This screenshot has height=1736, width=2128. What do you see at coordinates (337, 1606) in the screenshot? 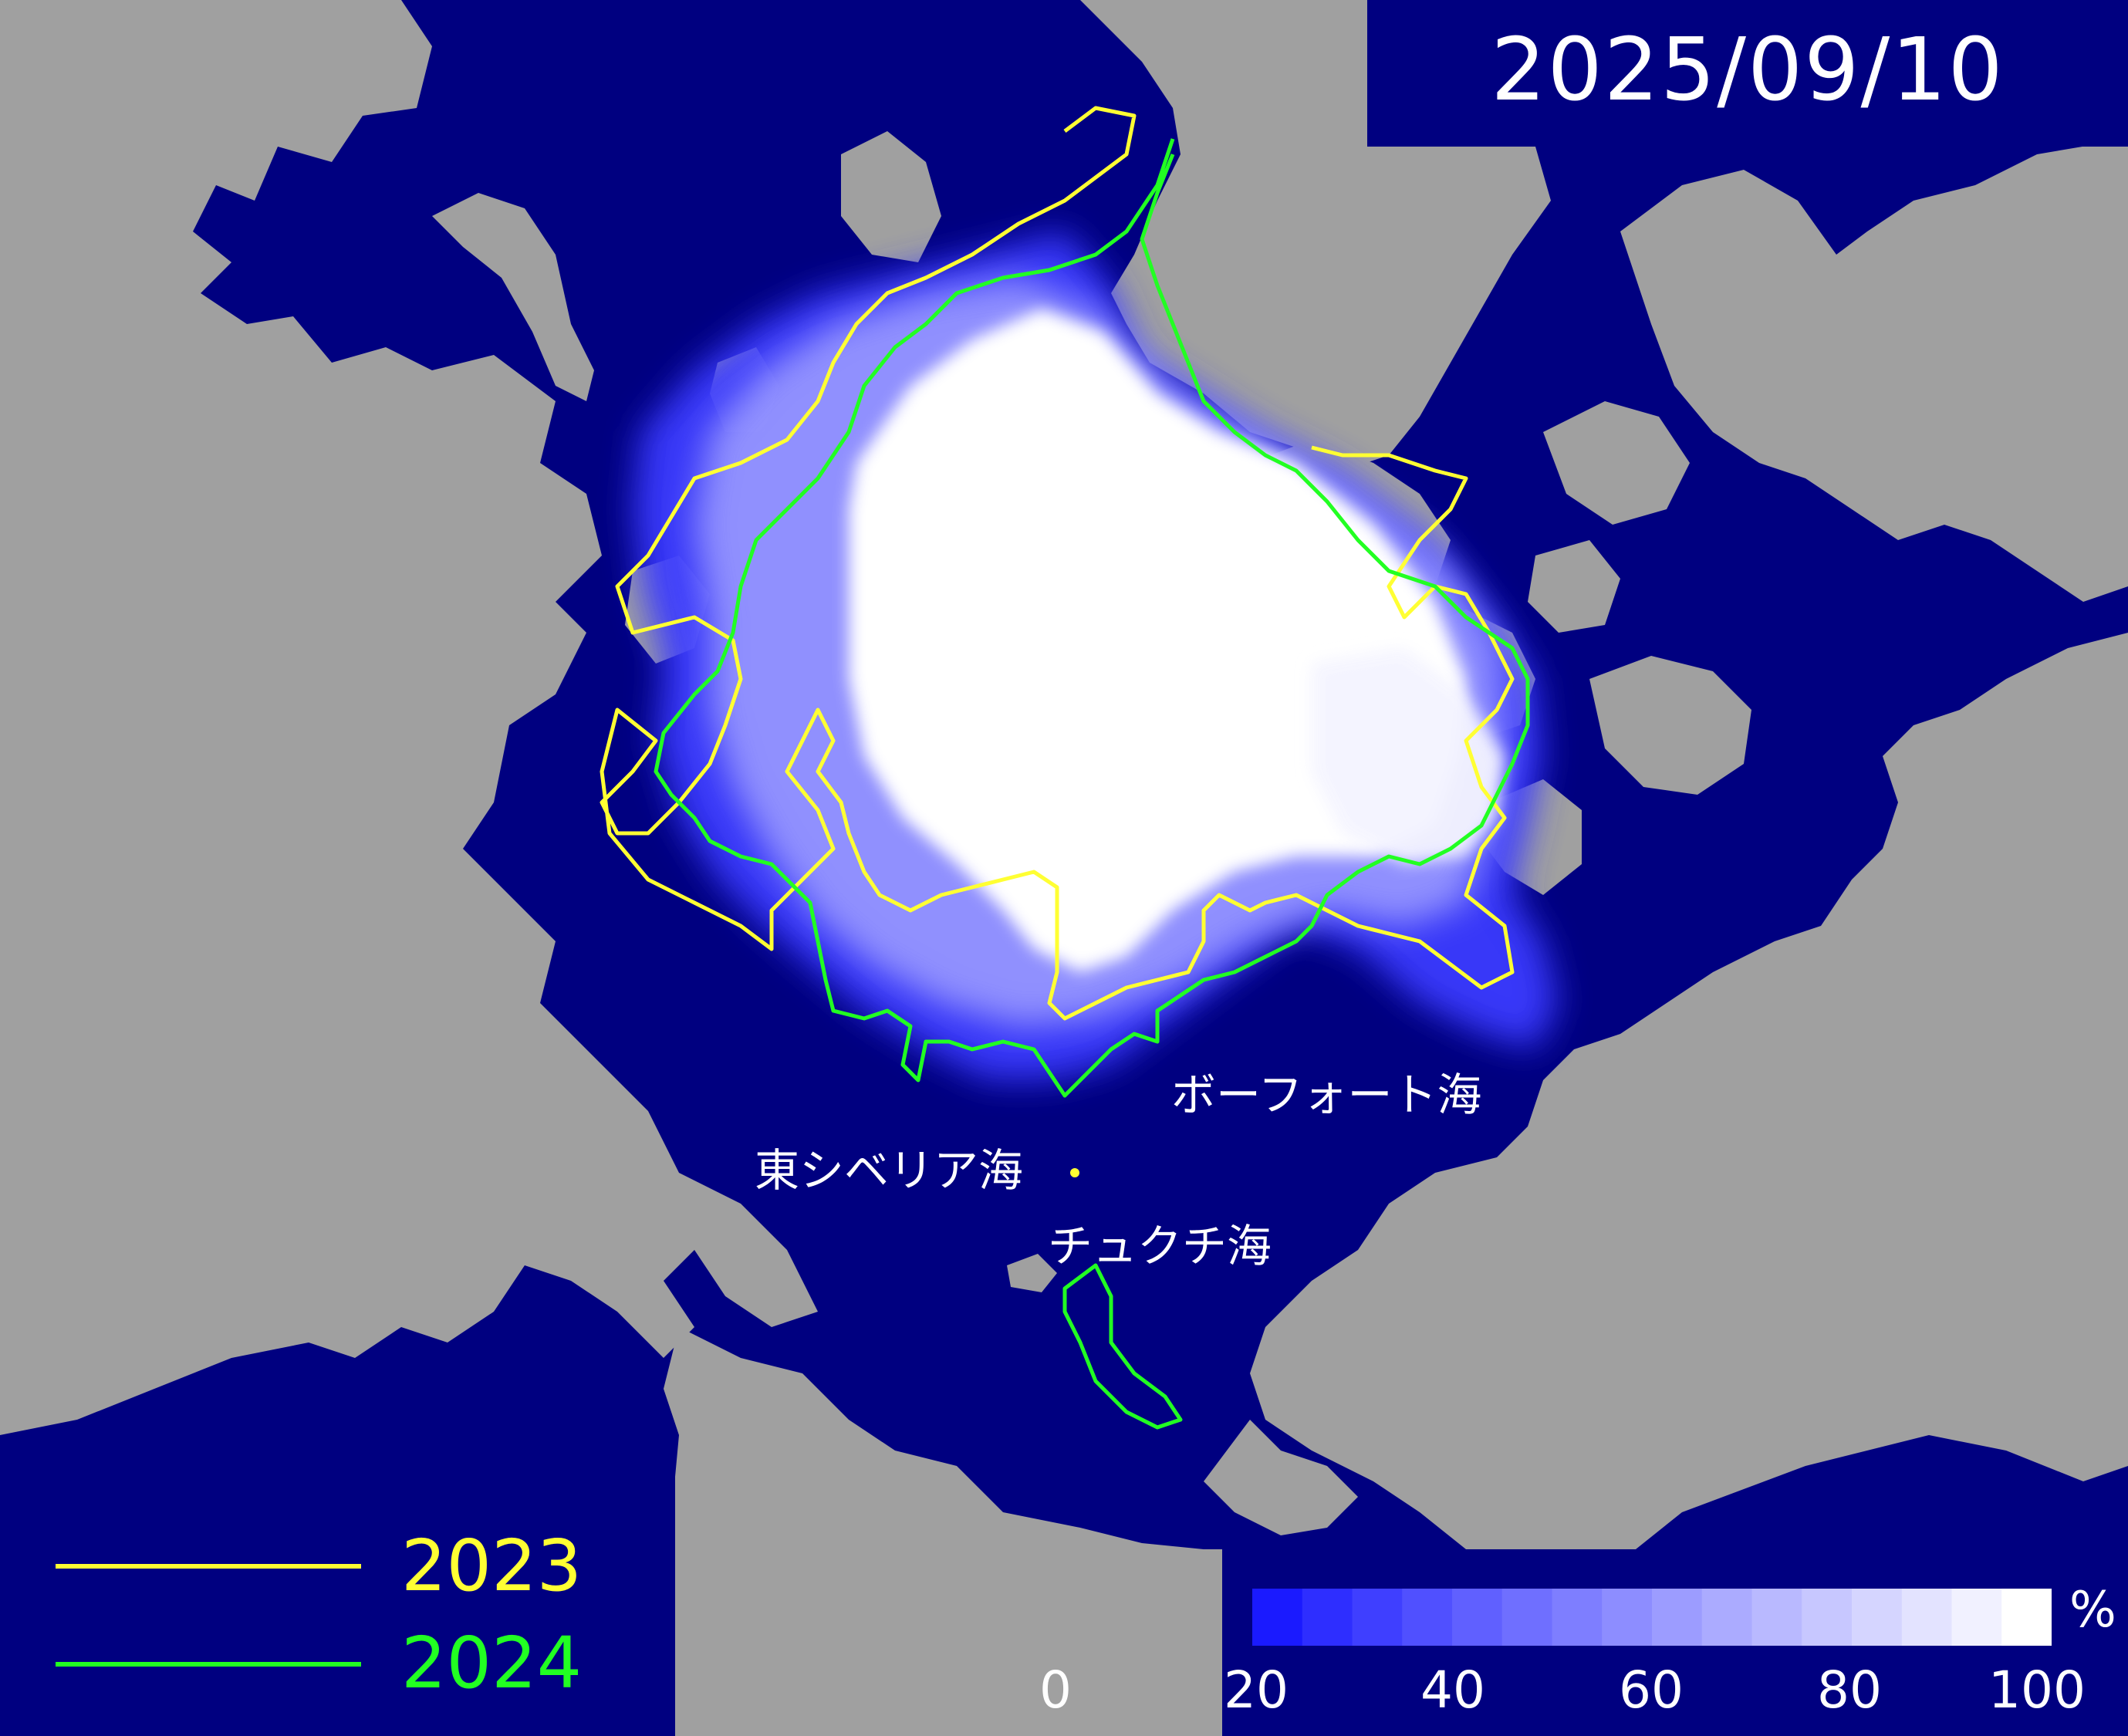
I see `year-legend: 2023 2024` at bounding box center [337, 1606].